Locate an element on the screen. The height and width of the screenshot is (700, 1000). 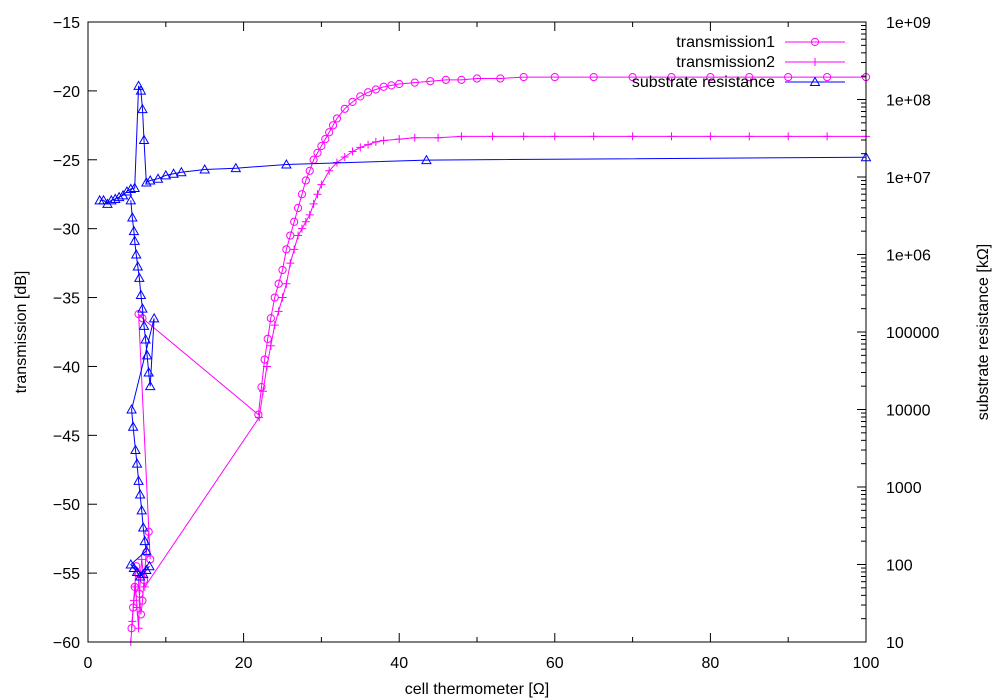
y-tick-label: −30 is located at coordinates (66, 230).